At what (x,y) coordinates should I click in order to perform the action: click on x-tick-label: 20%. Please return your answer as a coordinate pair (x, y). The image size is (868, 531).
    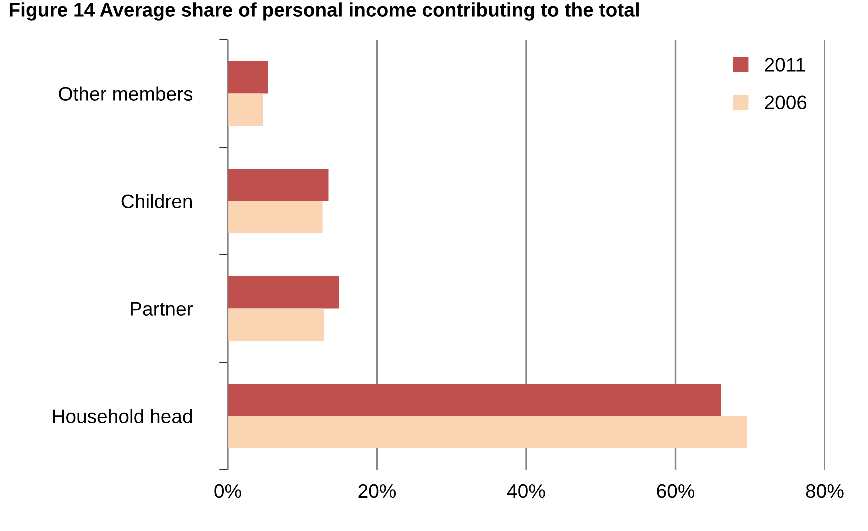
    Looking at the image, I should click on (377, 491).